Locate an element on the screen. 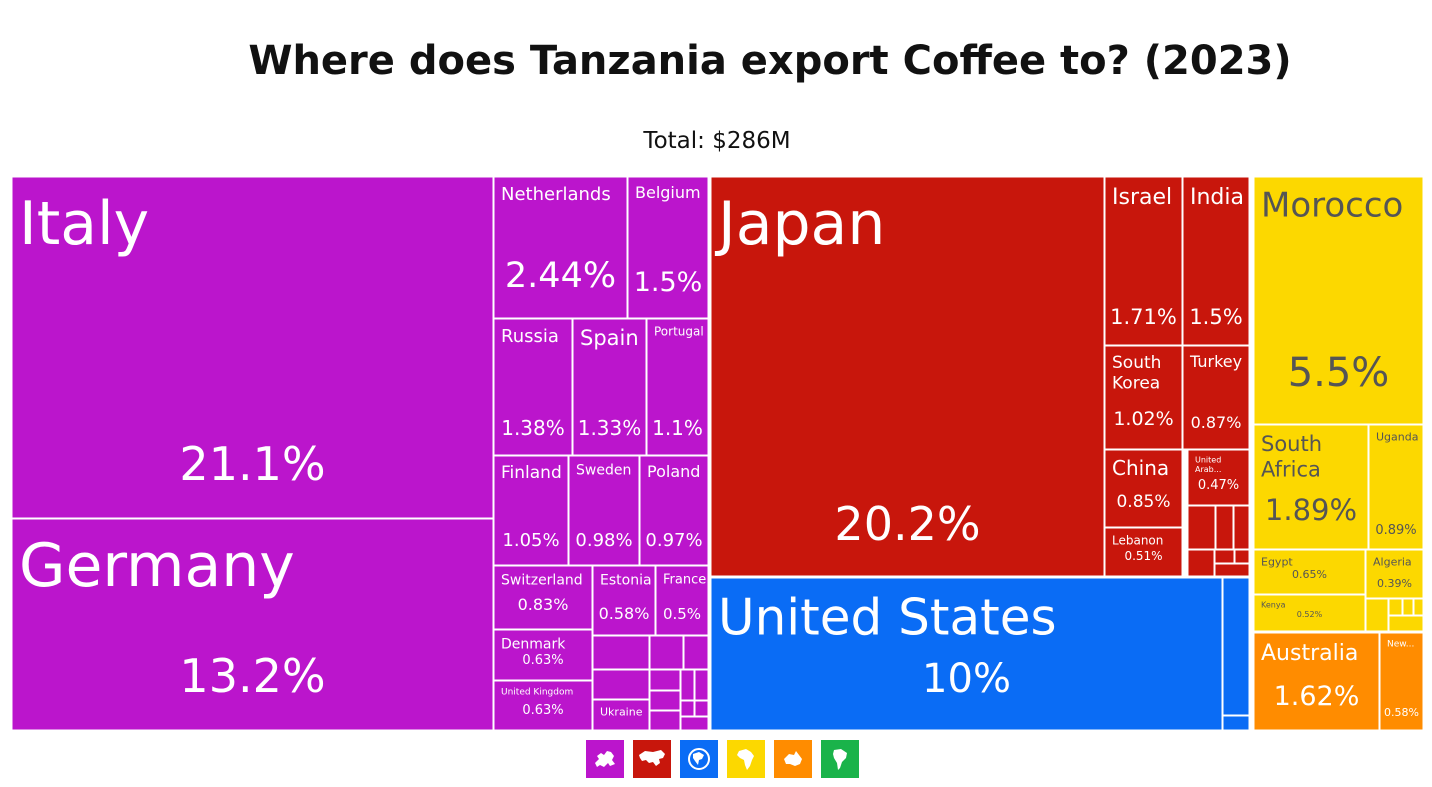  tile-rect-uganda is located at coordinates (1396, 487).